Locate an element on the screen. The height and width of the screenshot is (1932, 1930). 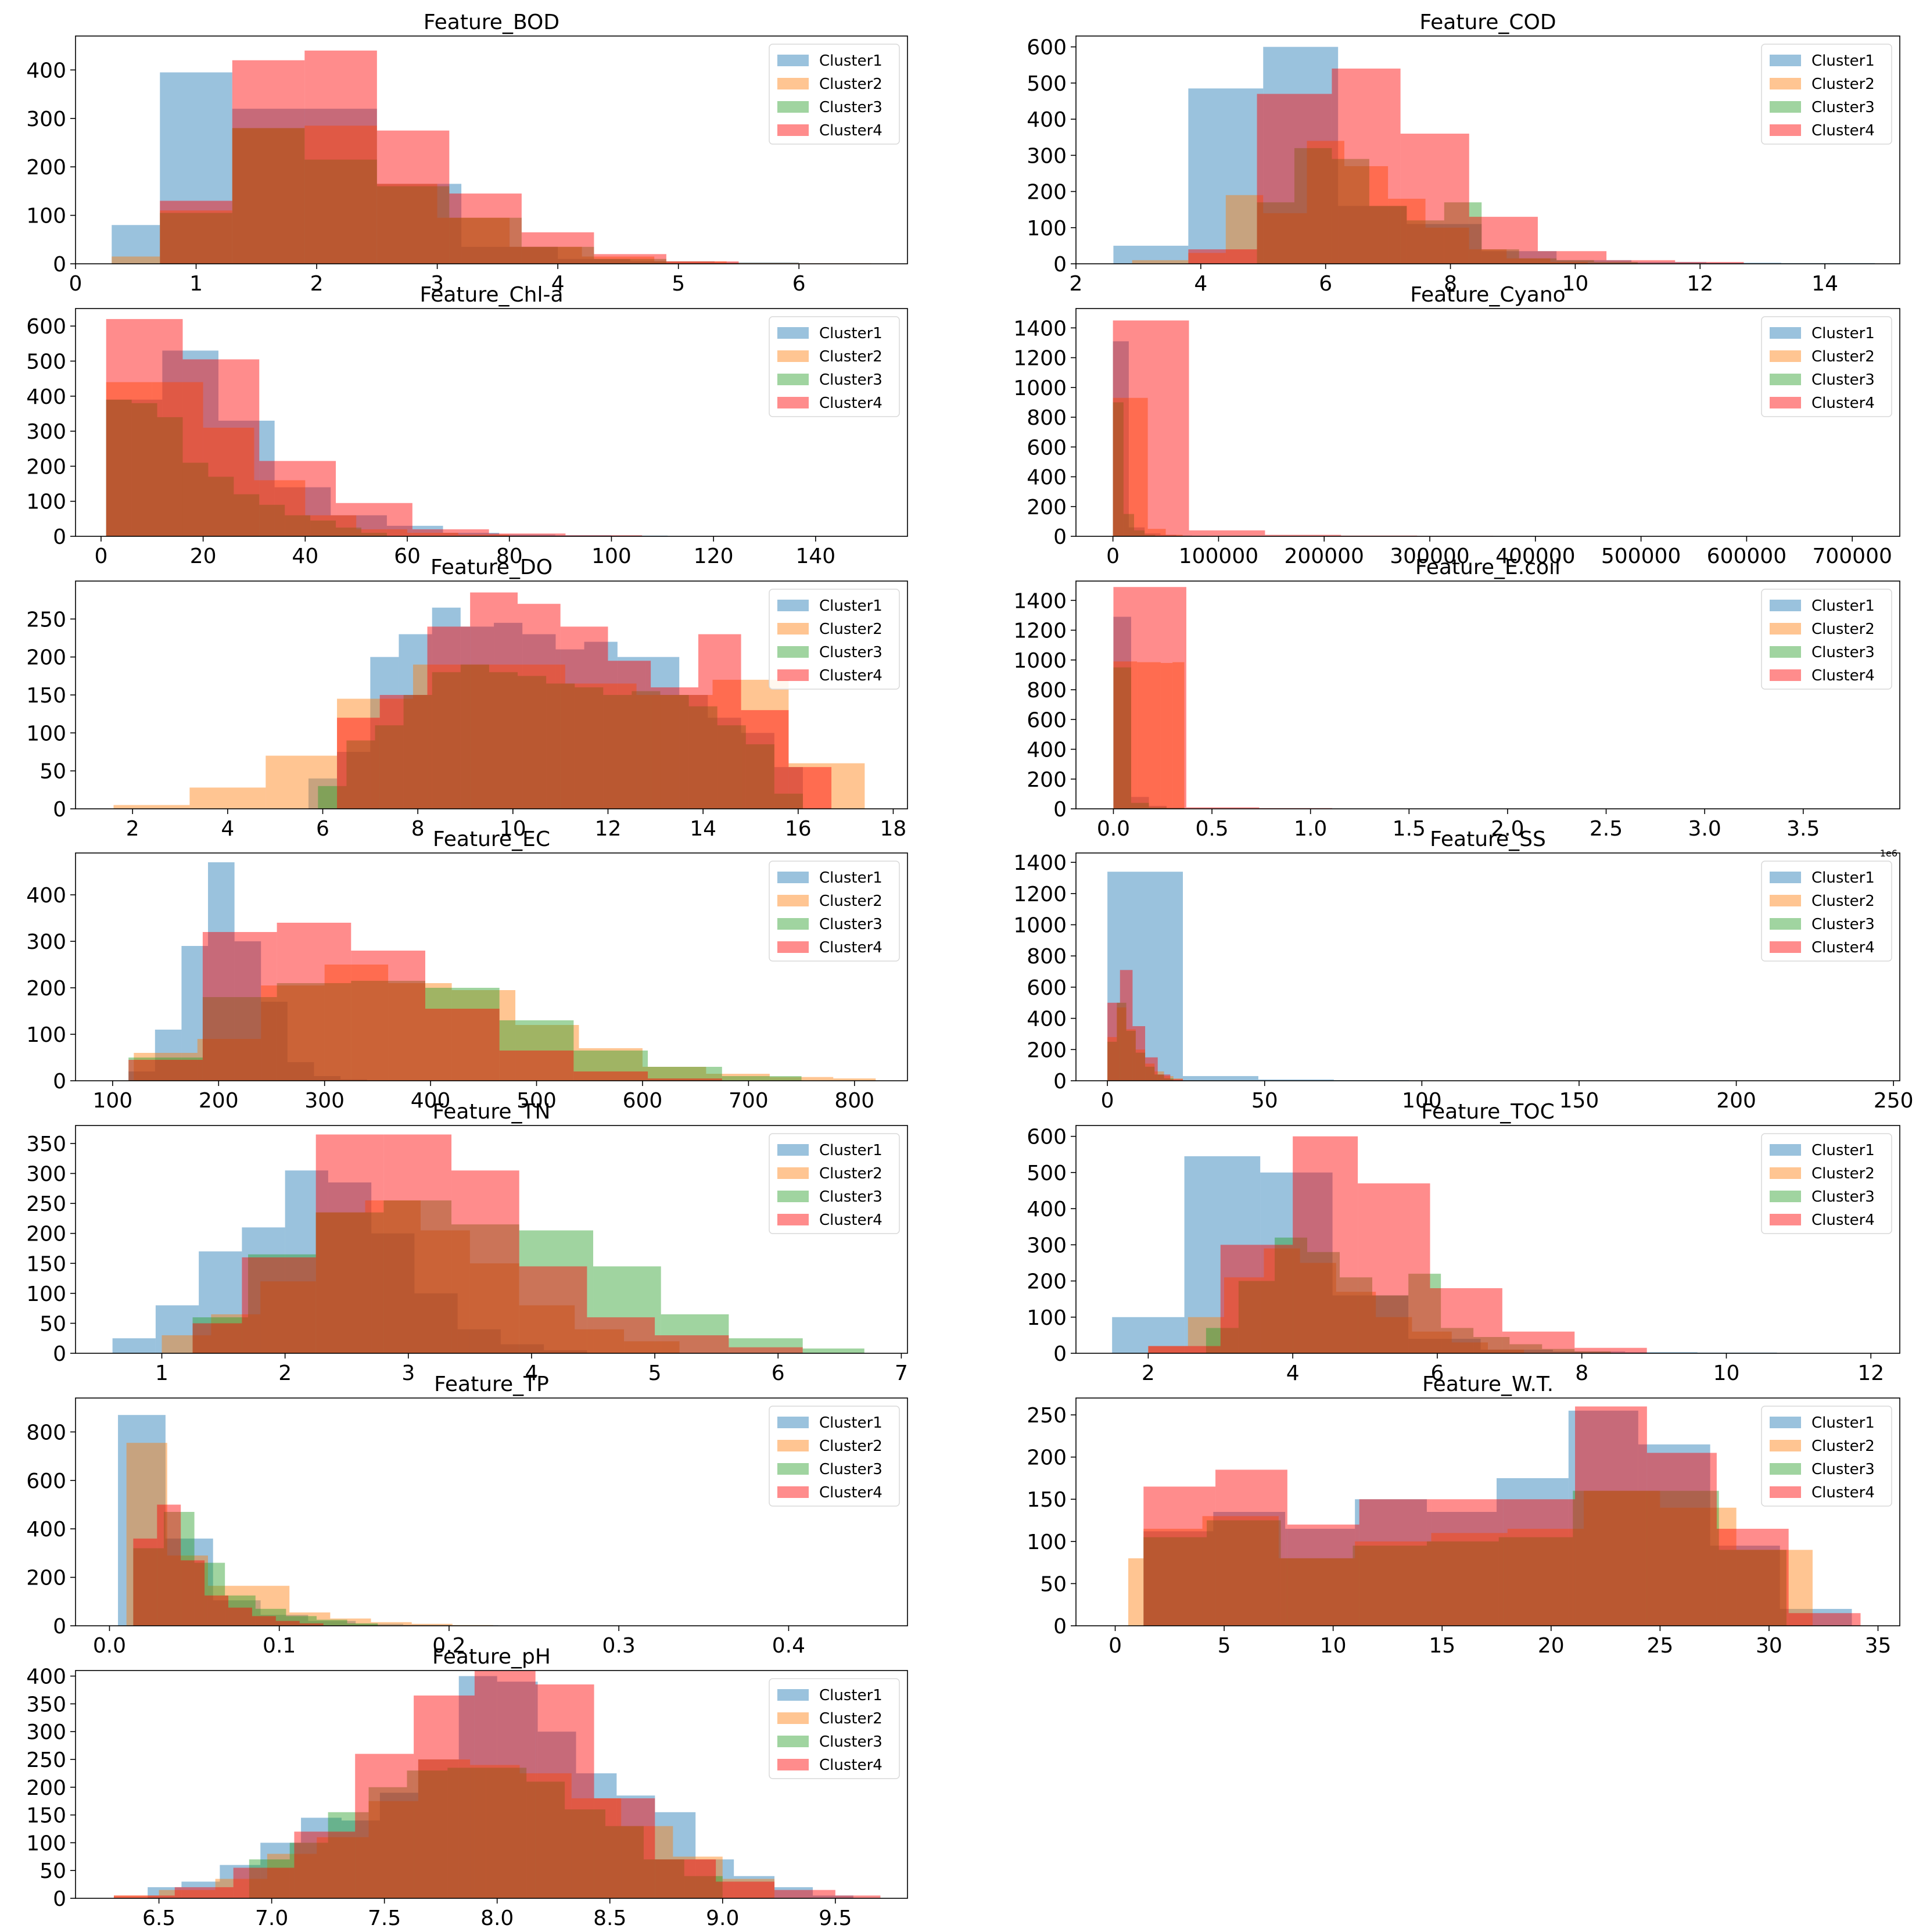
y-tick-label: 1200 is located at coordinates (1040, 631).